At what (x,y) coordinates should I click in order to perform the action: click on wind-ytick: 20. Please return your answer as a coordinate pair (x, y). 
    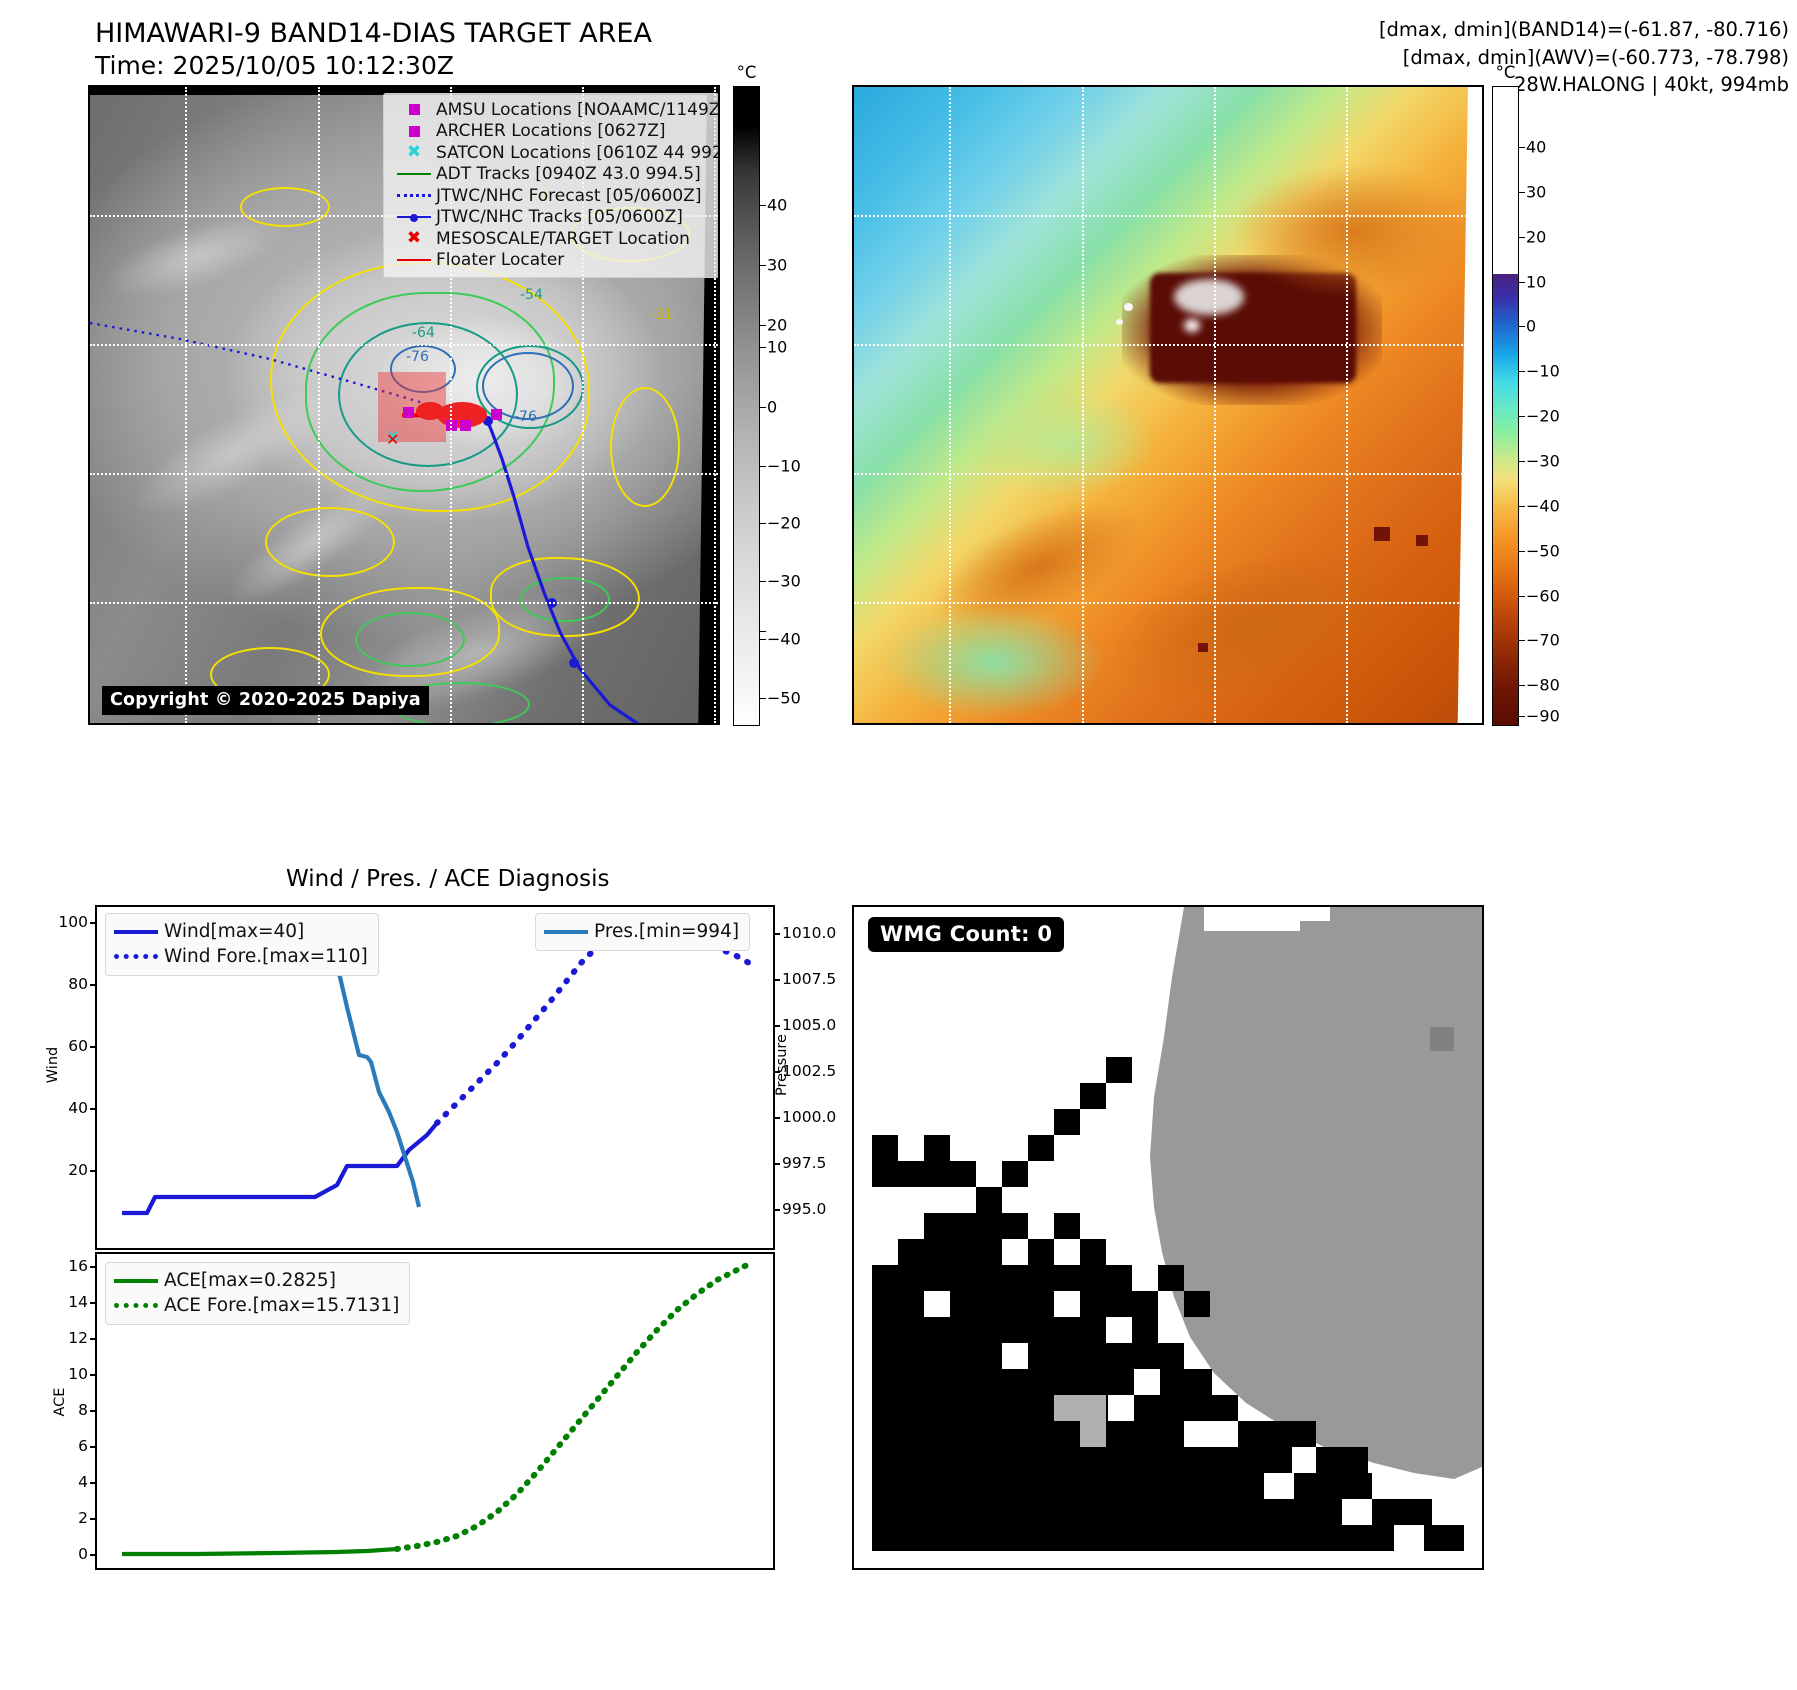
    Looking at the image, I should click on (78, 1170).